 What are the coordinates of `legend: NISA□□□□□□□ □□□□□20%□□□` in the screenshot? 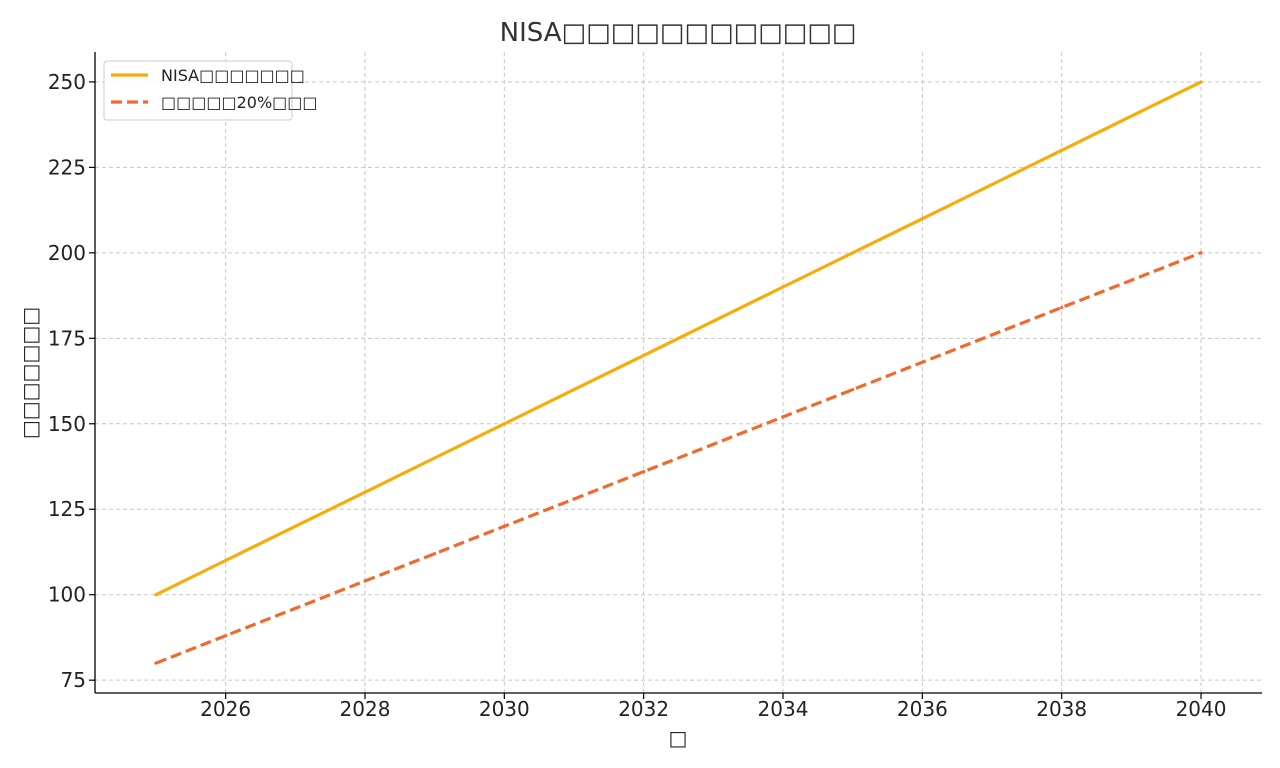 It's located at (210, 90).